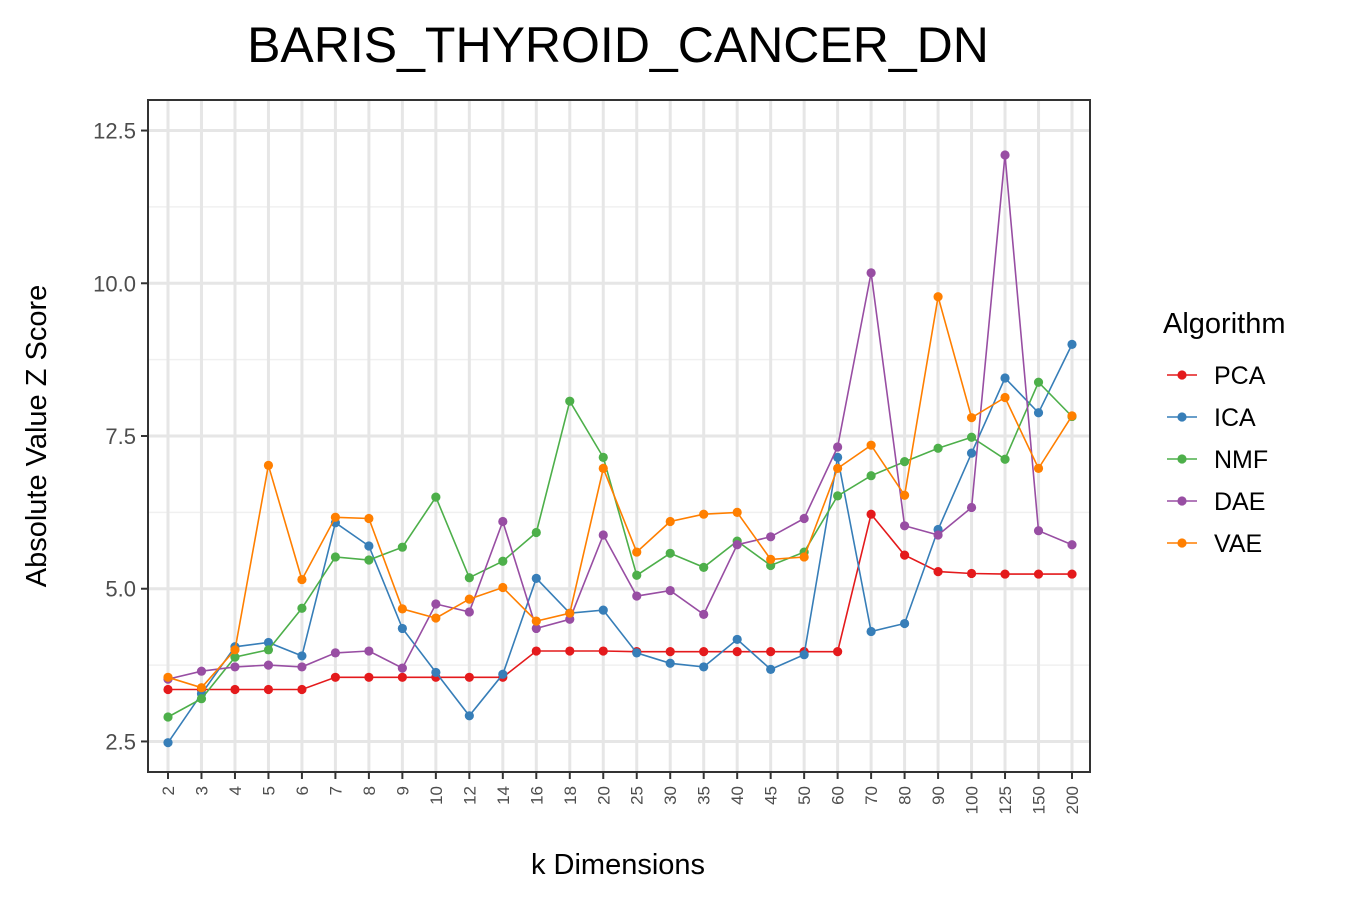 The image size is (1350, 900). What do you see at coordinates (201, 790) in the screenshot?
I see `x-tick-label: 3` at bounding box center [201, 790].